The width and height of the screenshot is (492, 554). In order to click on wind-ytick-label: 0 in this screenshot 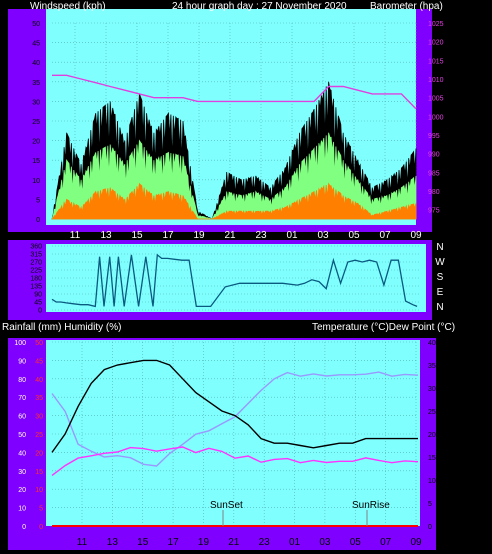, I will do `click(38, 220)`.